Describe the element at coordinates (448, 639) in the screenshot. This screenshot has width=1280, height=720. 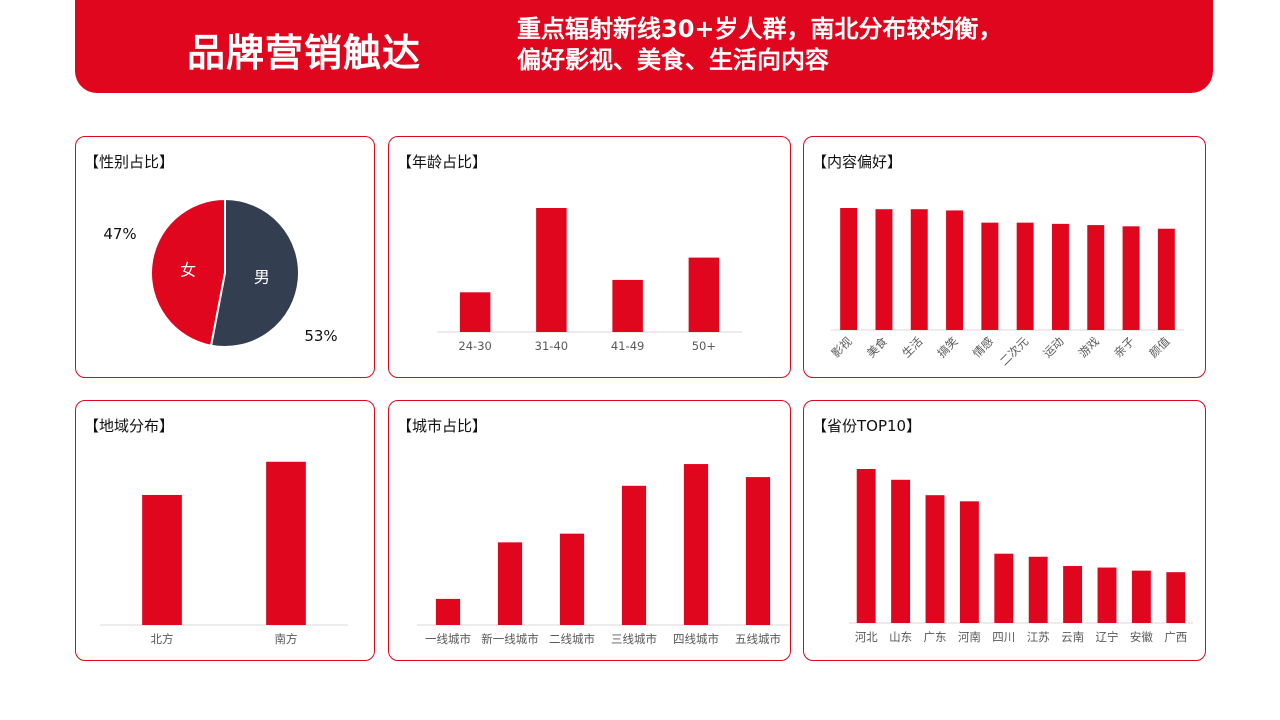
I see `city-tick-label: 一线城市` at that location.